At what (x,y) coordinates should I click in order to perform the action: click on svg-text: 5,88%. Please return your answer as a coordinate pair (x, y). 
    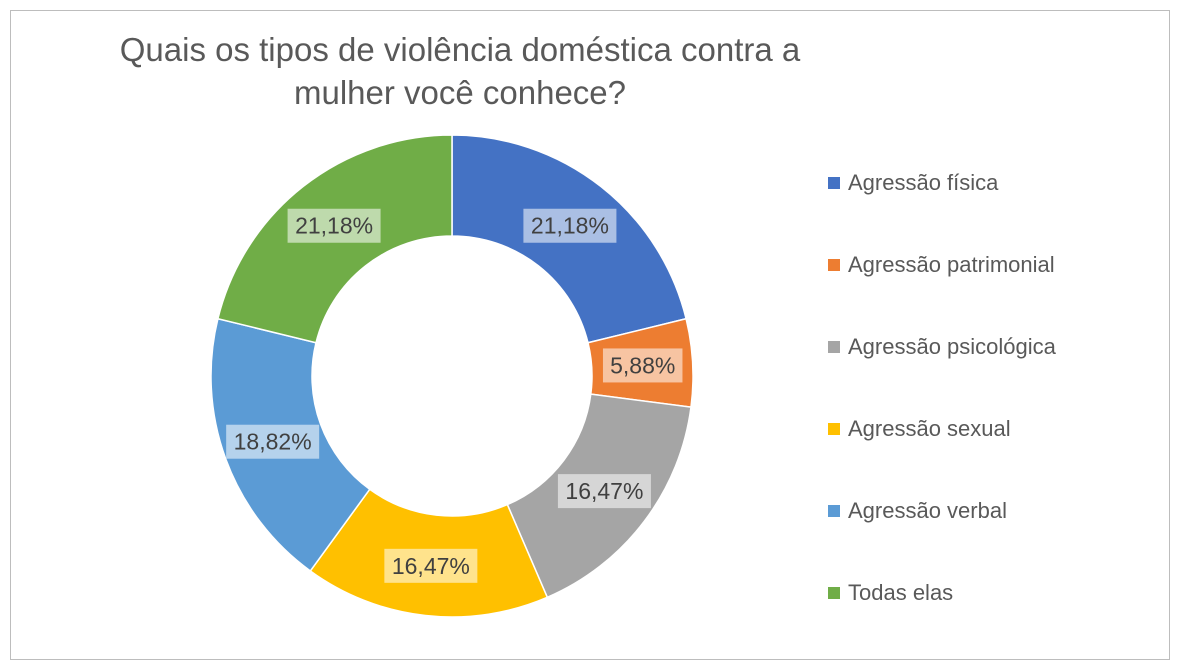
    Looking at the image, I should click on (642, 365).